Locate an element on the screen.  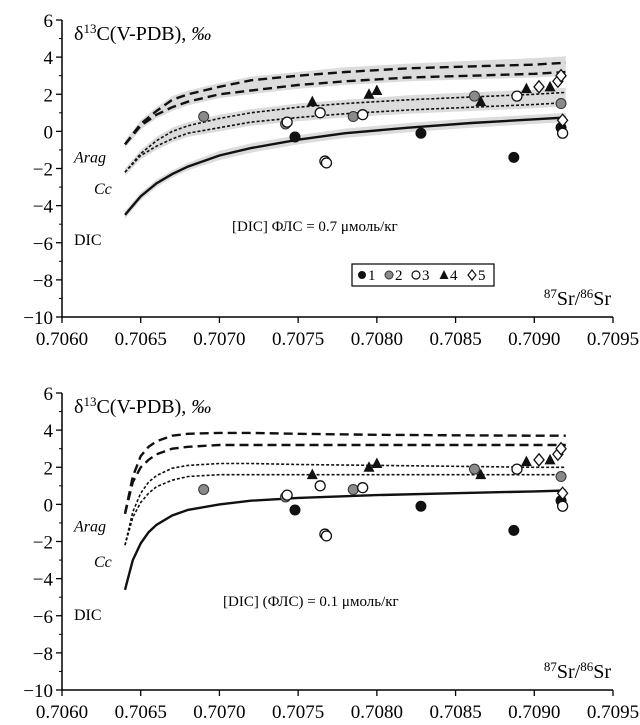
annotation: [DIC] (ФЛС) = 0.1 μмоль/кг is located at coordinates (311, 602).